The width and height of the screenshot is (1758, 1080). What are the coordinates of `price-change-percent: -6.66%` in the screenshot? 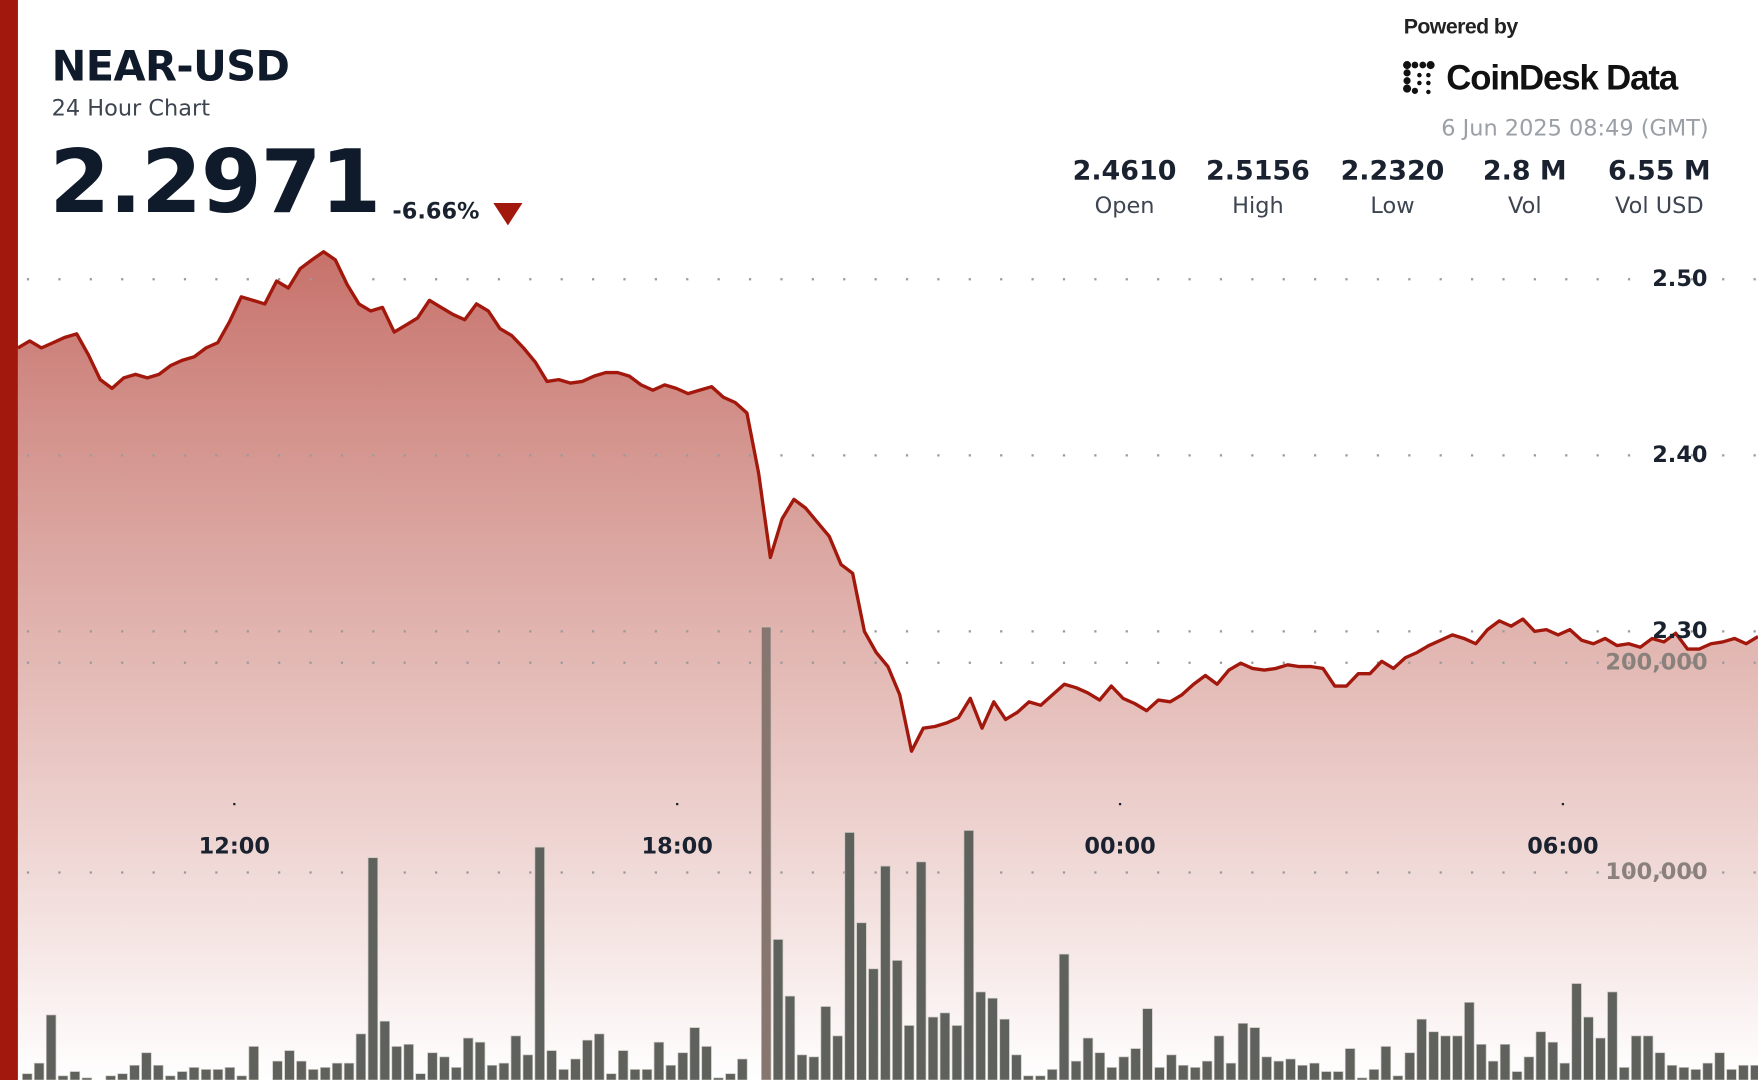 It's located at (436, 211).